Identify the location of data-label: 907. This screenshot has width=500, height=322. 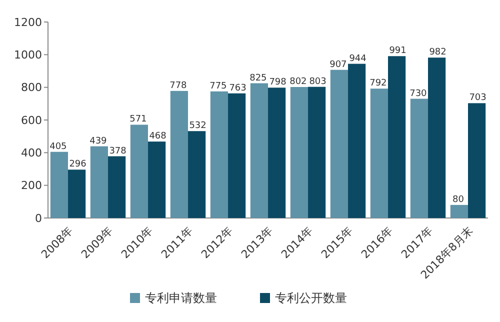
(338, 65).